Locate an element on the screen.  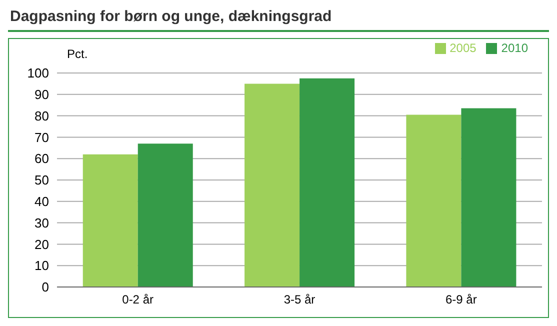
legend-label: 2010 is located at coordinates (514, 48).